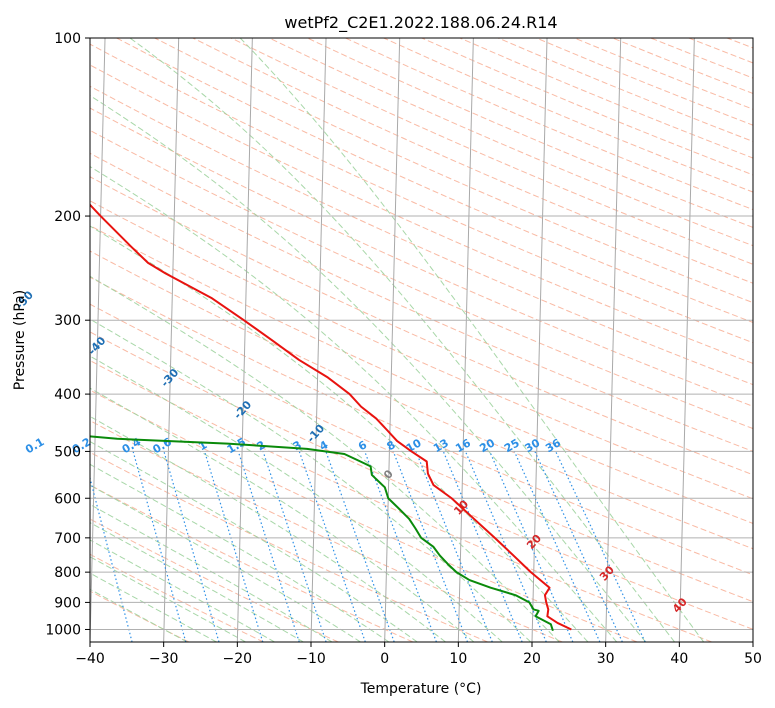  Describe the element at coordinates (420, 23) in the screenshot. I see `chart-title: wetPf2_C2E1.2022.188.06.24.R14` at that location.